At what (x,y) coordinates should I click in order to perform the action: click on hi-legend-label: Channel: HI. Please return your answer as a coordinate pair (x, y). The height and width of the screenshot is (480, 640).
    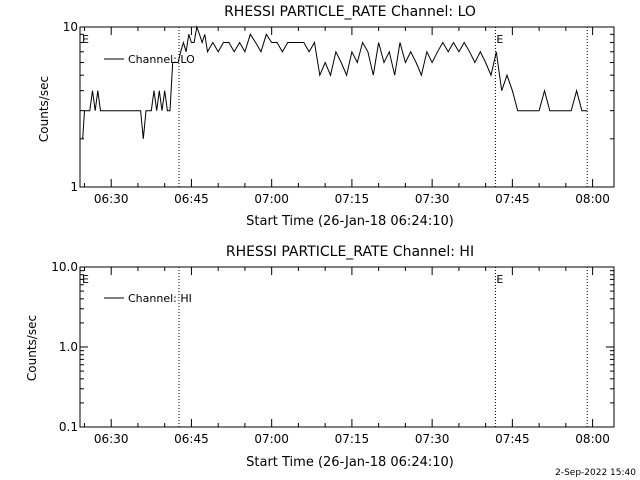
    Looking at the image, I should click on (160, 298).